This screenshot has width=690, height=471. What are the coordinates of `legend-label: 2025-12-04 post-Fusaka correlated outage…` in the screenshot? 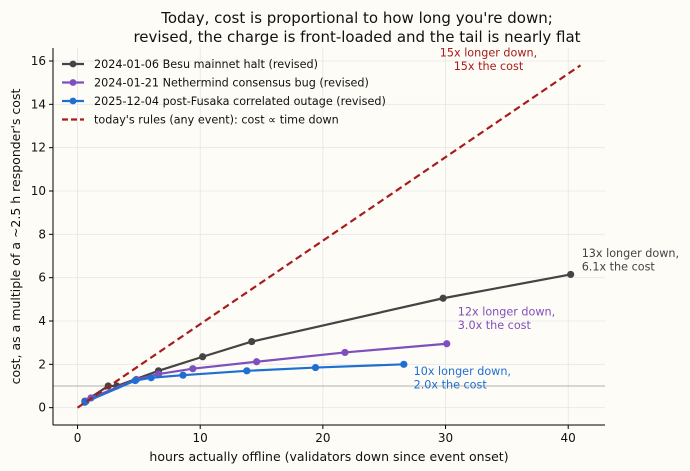 It's located at (240, 101).